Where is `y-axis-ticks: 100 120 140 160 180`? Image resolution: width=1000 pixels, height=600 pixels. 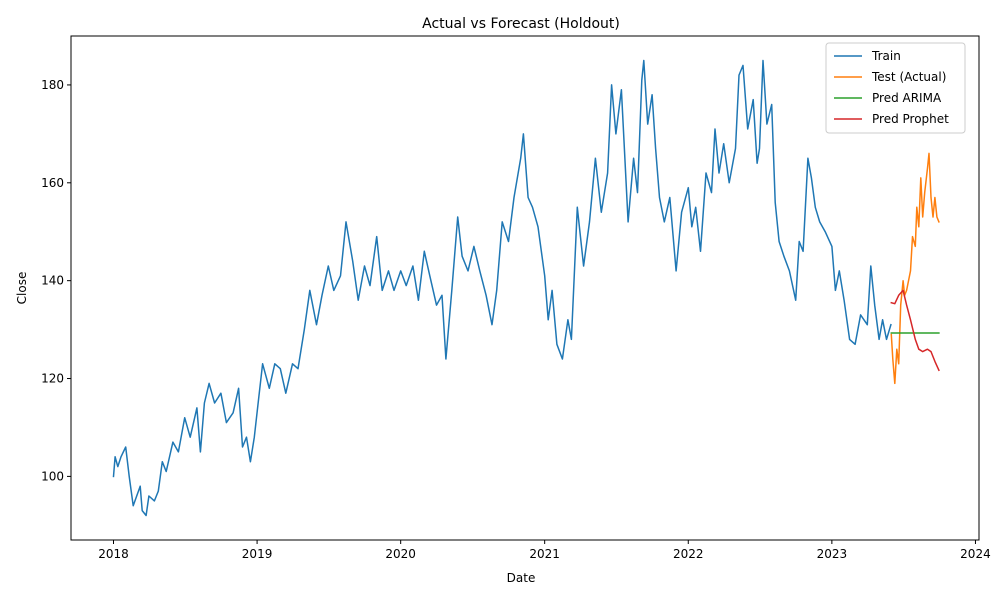
y-axis-ticks: 100 120 140 160 180 is located at coordinates (56, 280).